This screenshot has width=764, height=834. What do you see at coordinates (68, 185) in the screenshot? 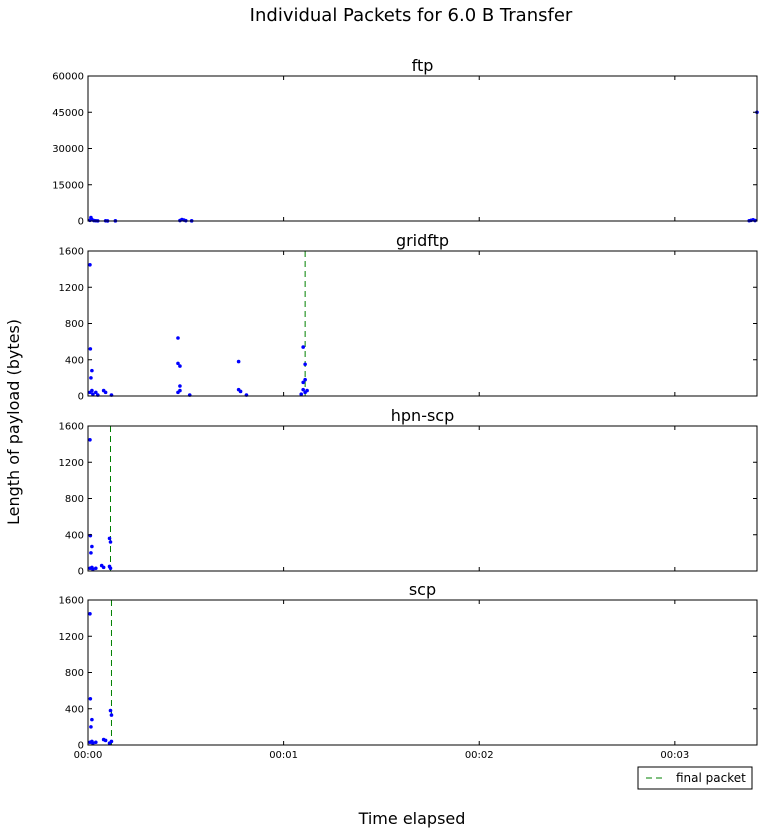
I see `y-tick-label: 15000` at bounding box center [68, 185].